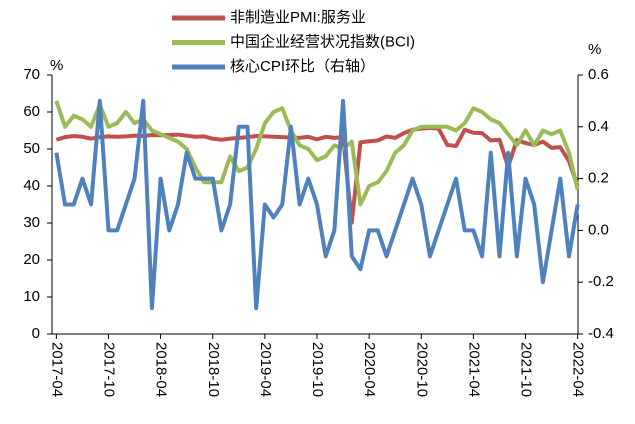 The height and width of the screenshot is (424, 635). Describe the element at coordinates (31, 222) in the screenshot. I see `y-tick-label: 30` at that location.